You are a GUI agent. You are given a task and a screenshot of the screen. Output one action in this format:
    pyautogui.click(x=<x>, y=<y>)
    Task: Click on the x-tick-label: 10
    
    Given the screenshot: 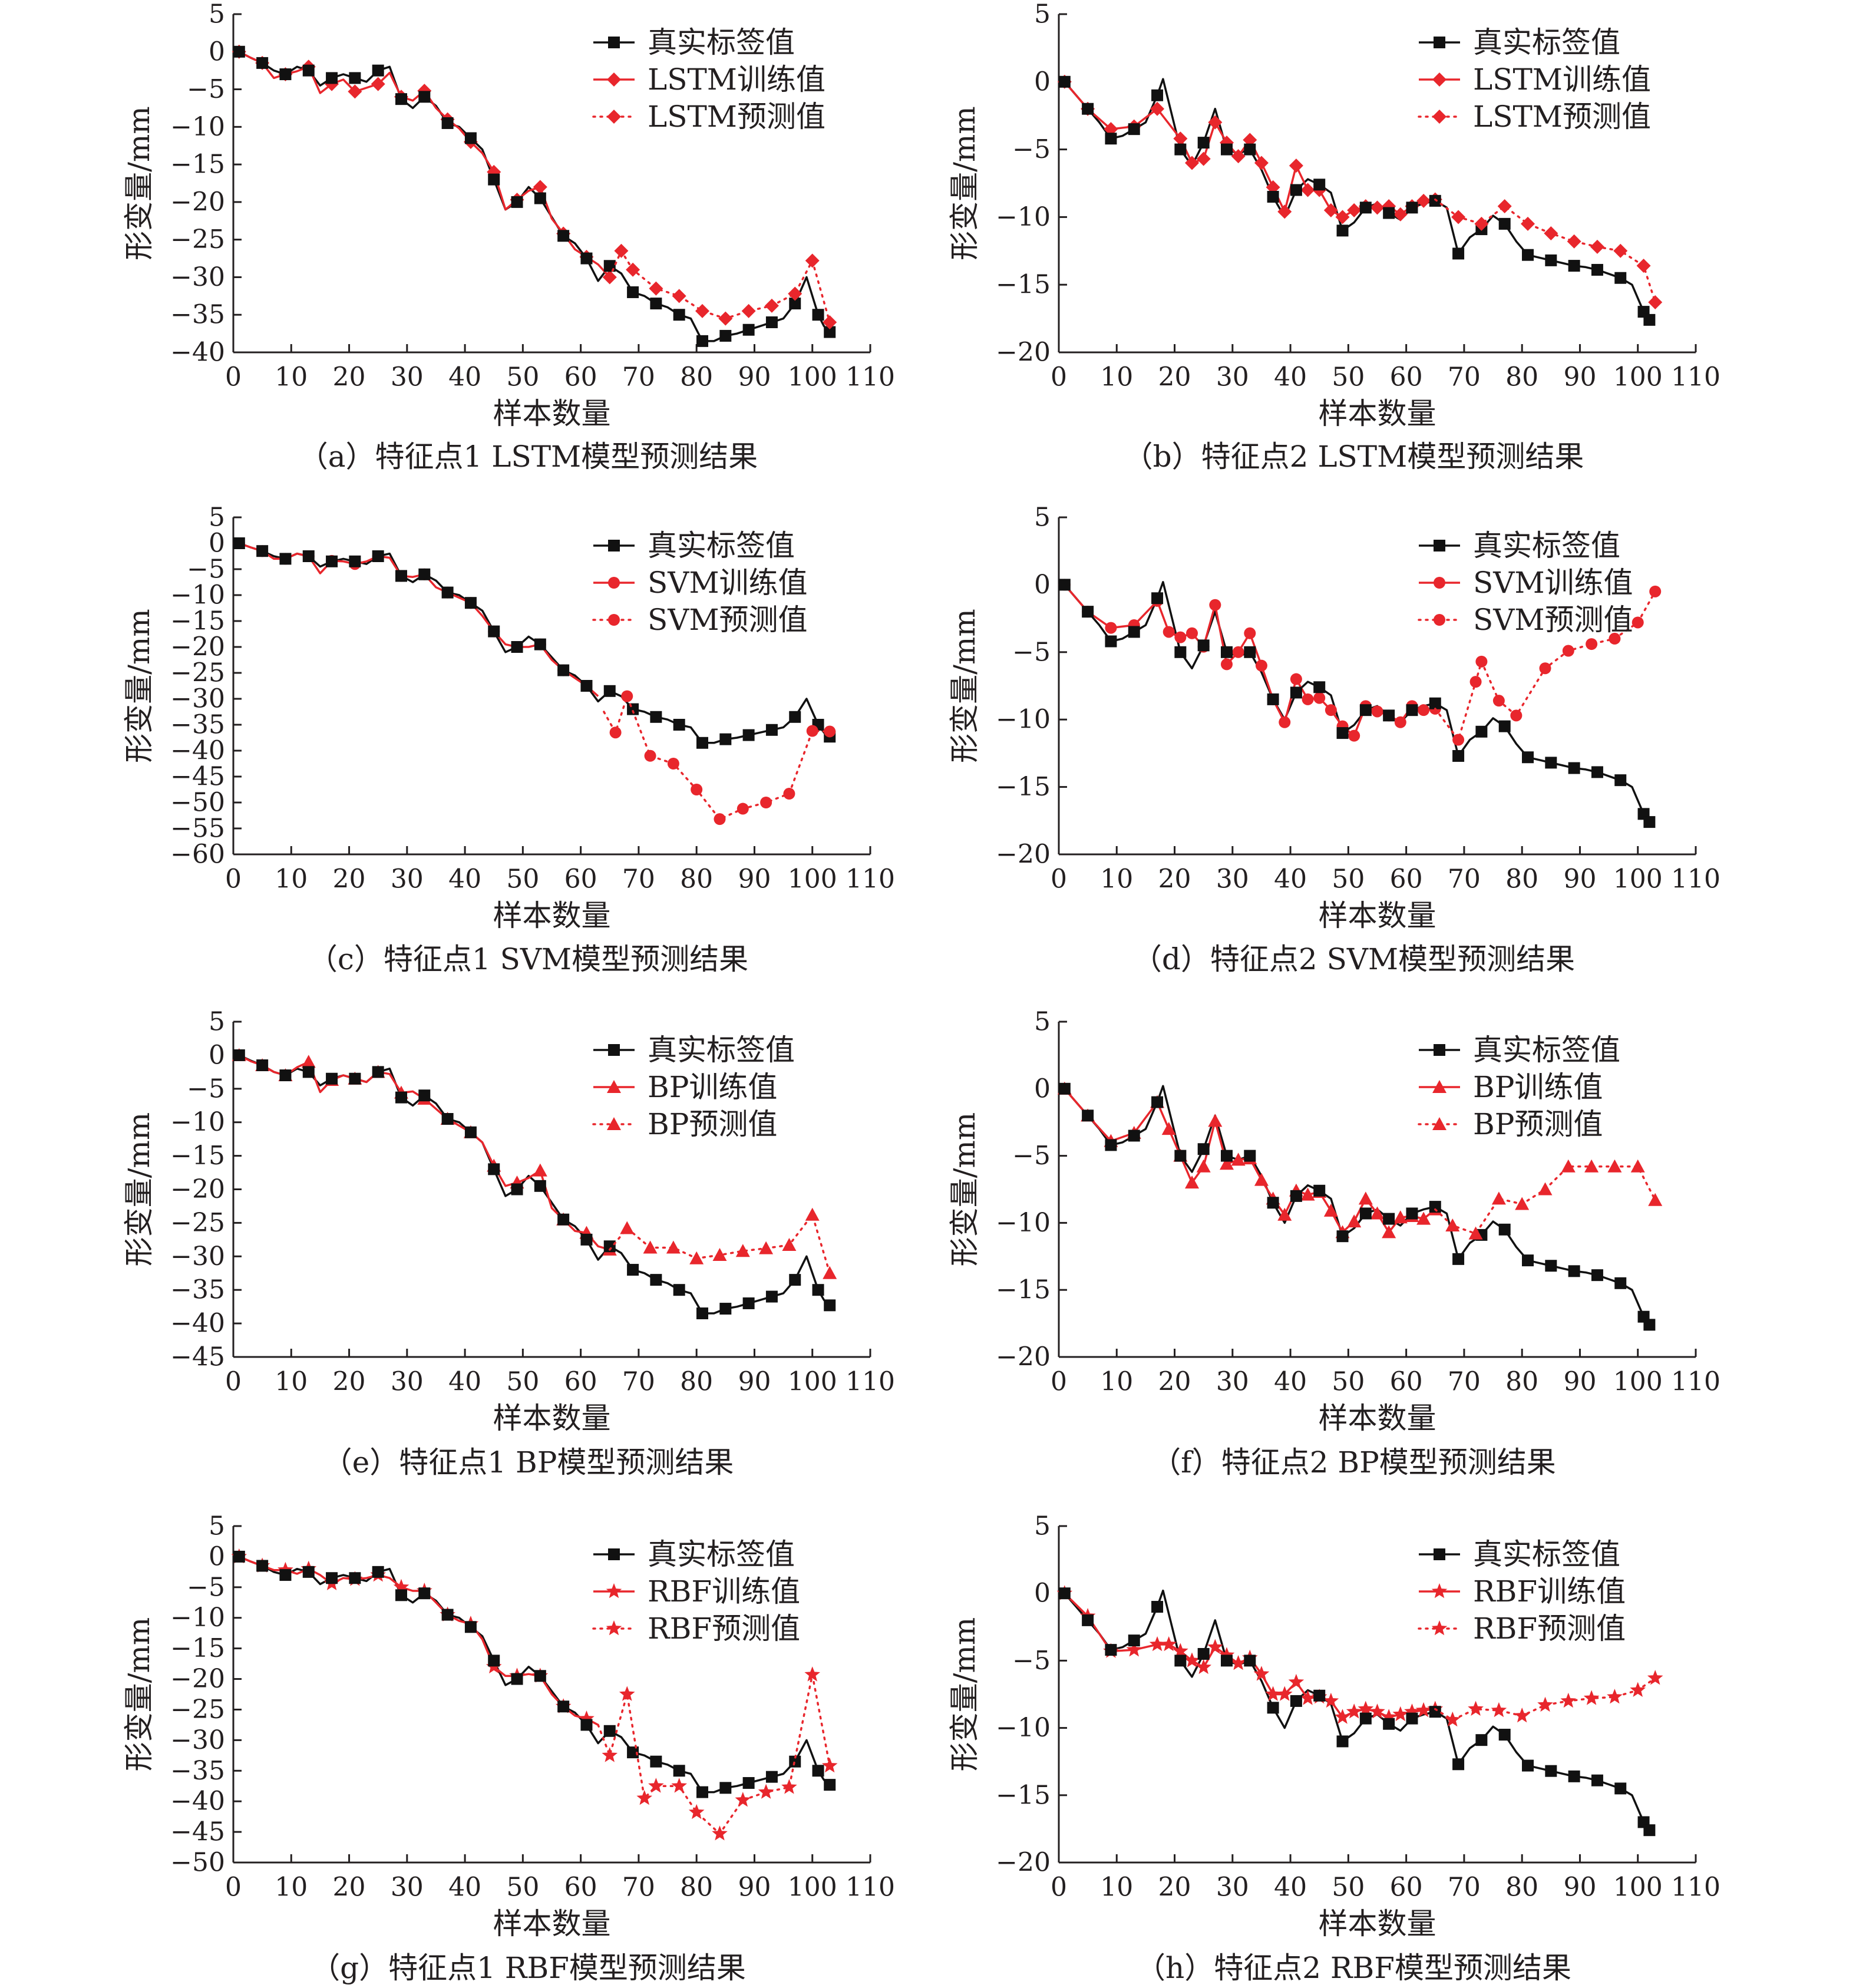 What is the action you would take?
    pyautogui.click(x=291, y=879)
    